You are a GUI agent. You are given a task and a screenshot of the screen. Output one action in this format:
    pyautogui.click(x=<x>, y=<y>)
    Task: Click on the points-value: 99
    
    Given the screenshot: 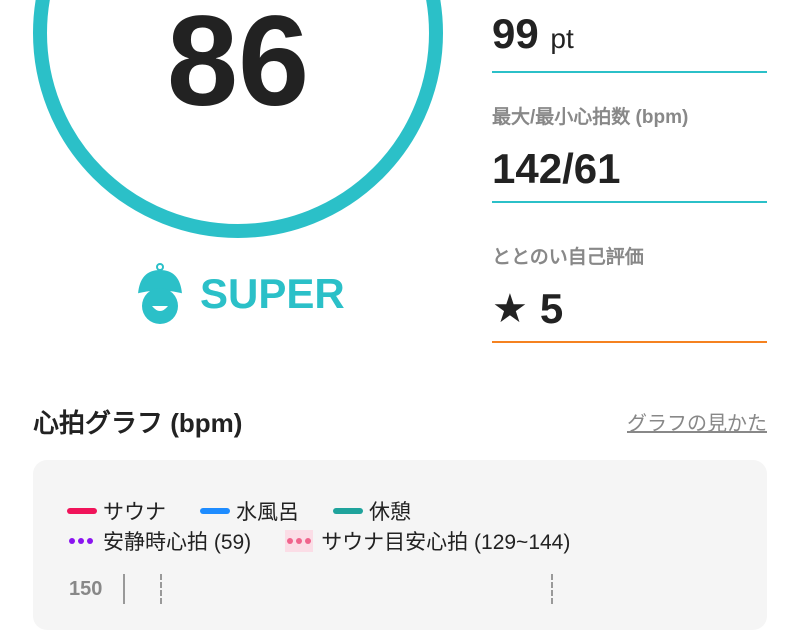 What is the action you would take?
    pyautogui.click(x=515, y=33)
    